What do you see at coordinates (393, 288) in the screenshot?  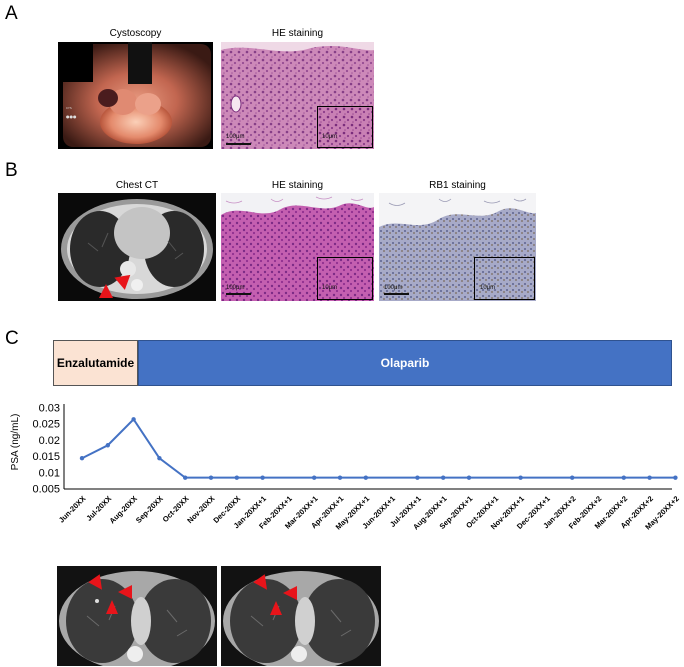 I see `scale-label-b-rb1: 100μm` at bounding box center [393, 288].